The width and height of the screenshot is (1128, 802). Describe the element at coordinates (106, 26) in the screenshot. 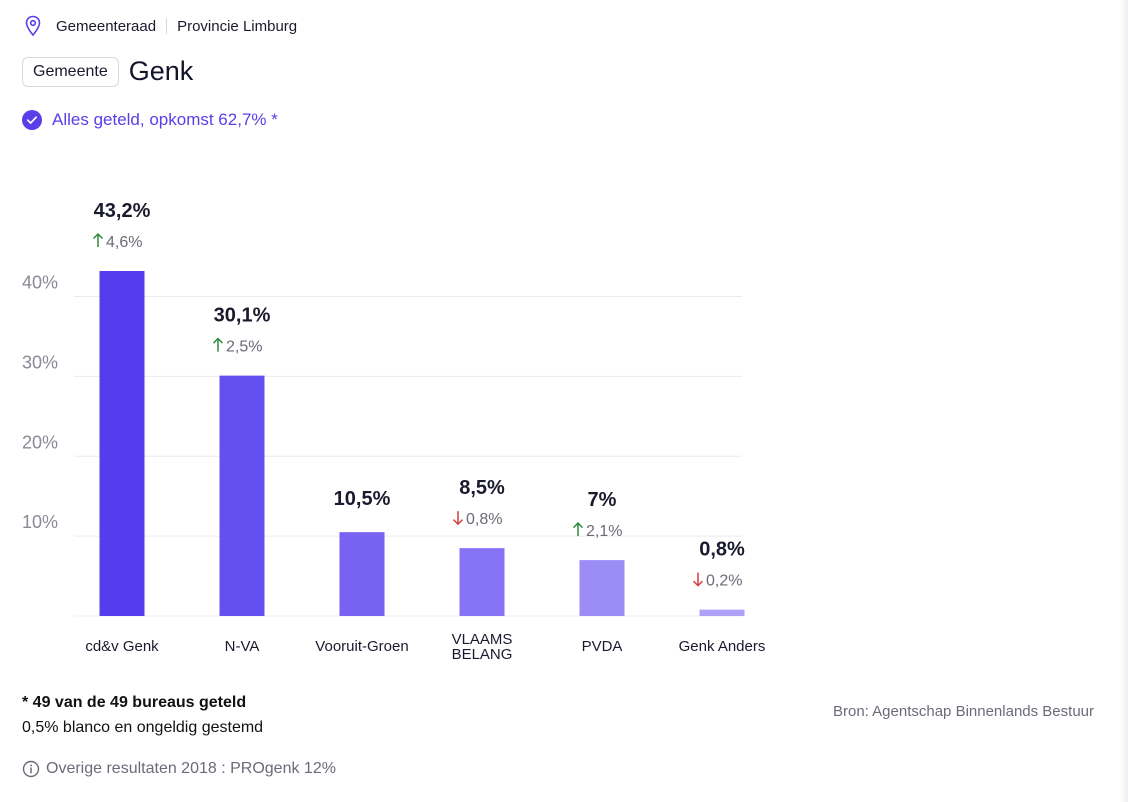

I see `breadcrumb-item-gemeenteraad: Gemeenteraad` at that location.